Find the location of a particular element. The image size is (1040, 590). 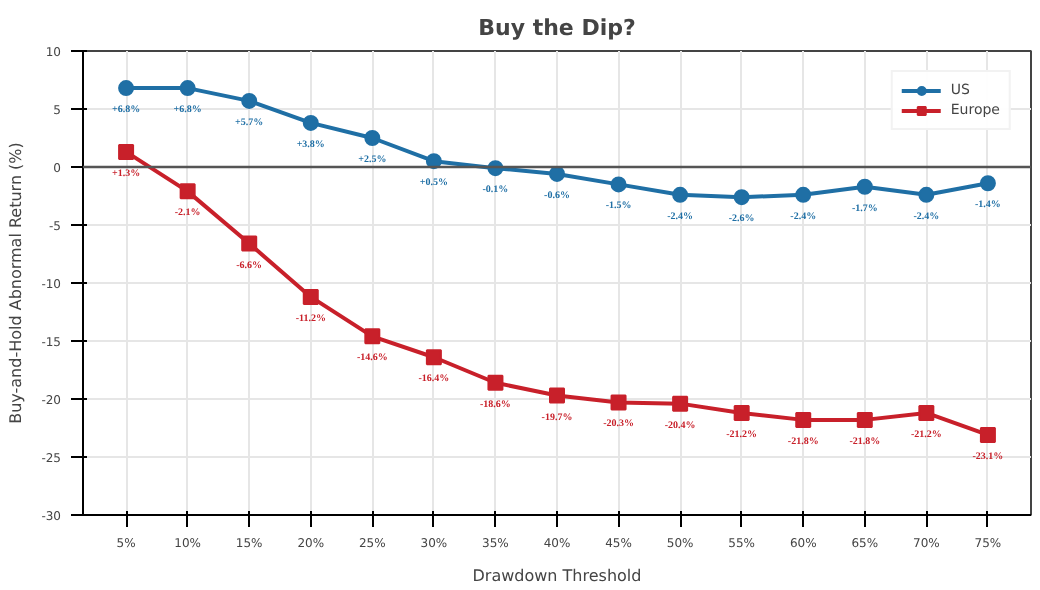

y-axis-title: Buy-and-Hold Abnormal Return (%) is located at coordinates (16, 283).